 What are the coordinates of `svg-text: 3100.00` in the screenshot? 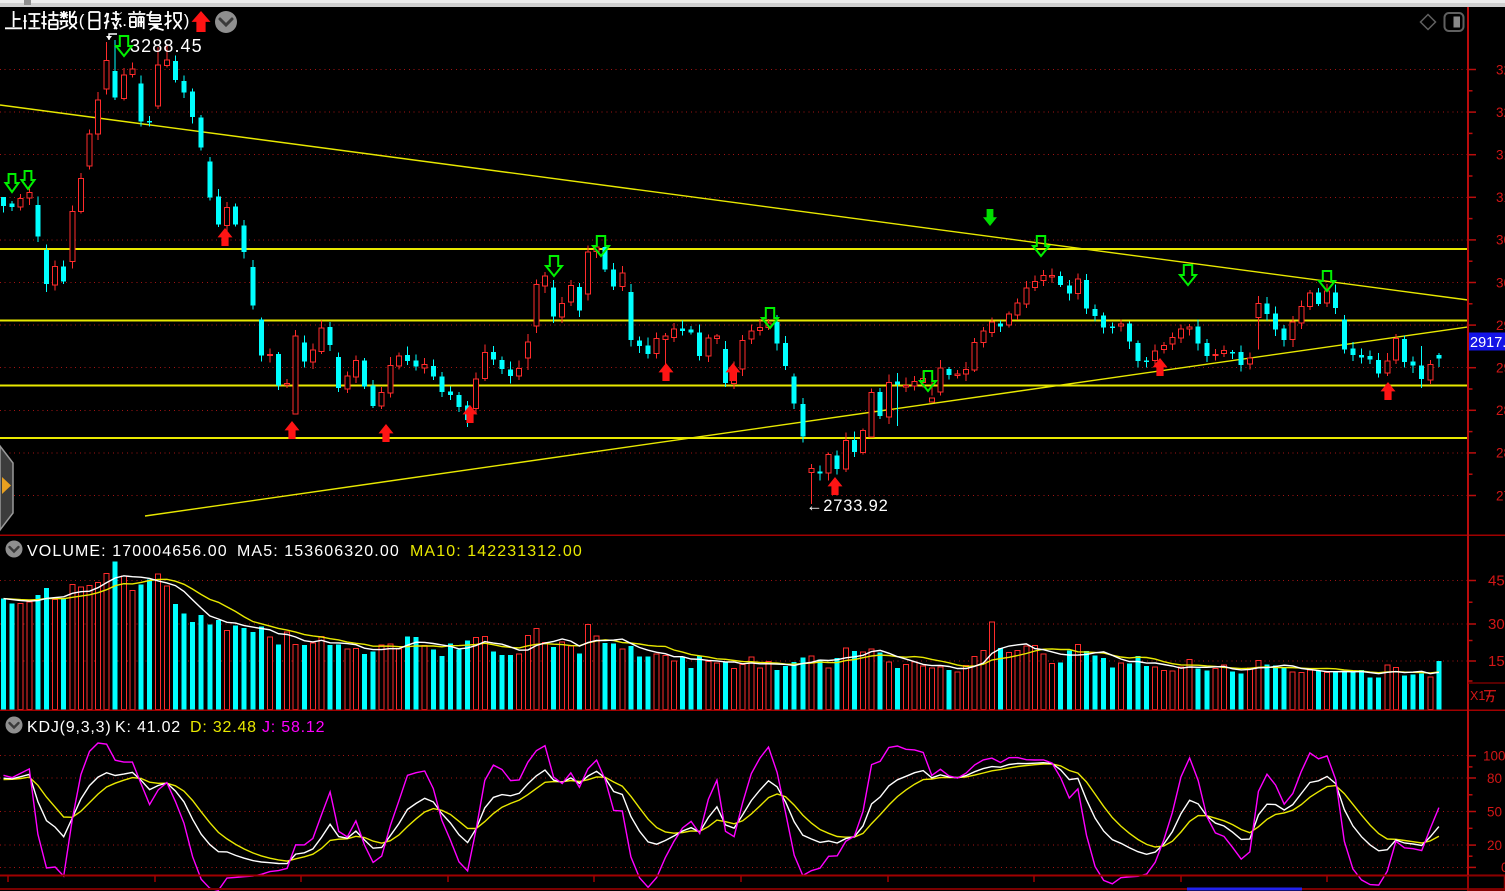 It's located at (1500, 197).